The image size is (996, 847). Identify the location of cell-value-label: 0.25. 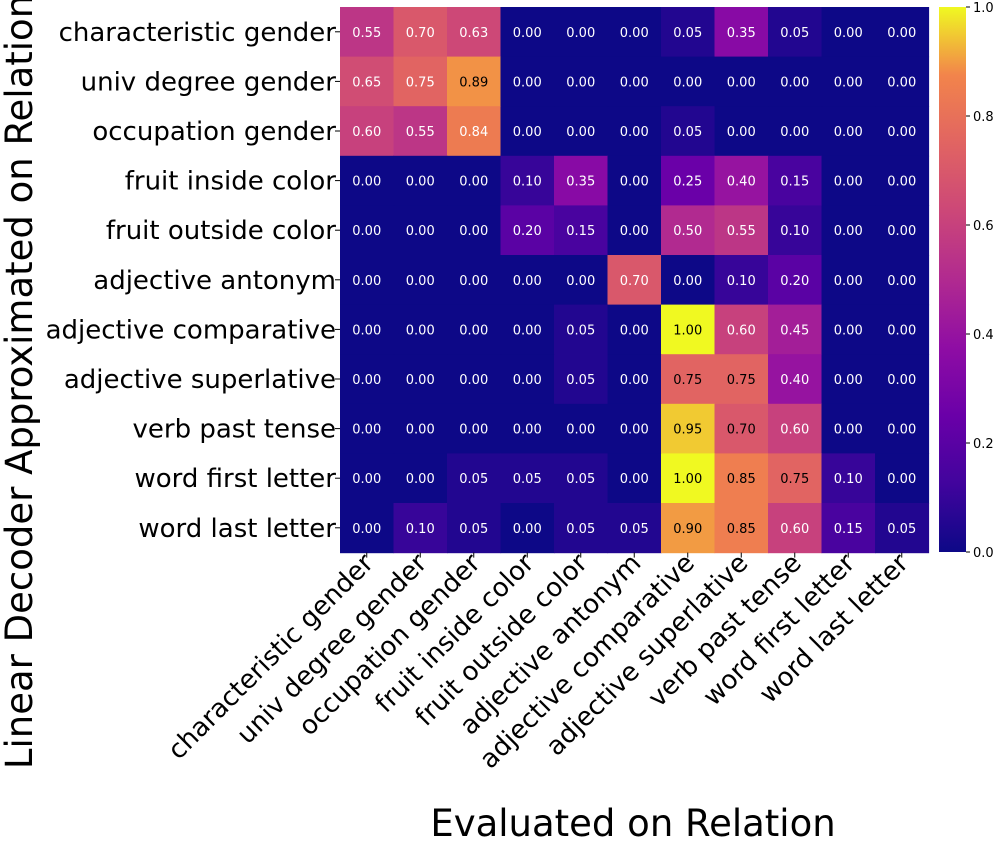
(687, 182).